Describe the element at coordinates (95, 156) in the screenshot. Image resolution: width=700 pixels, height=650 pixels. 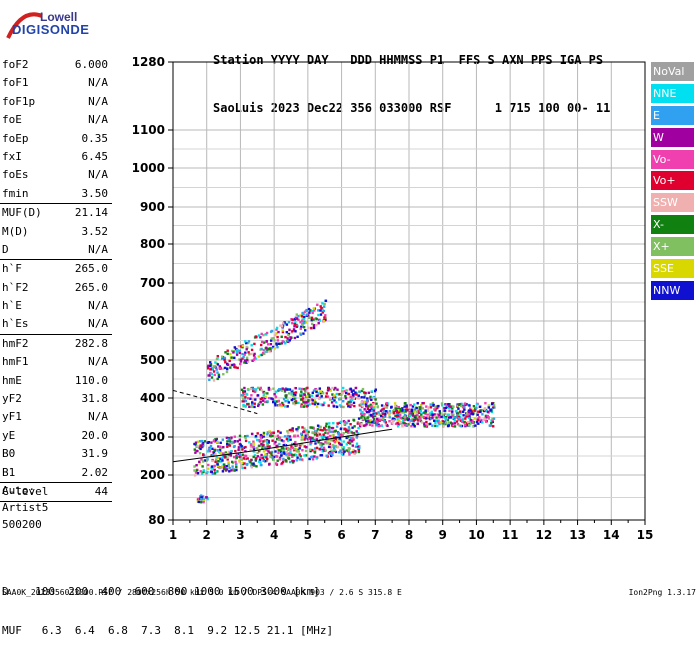
I see `param-value: 6.45` at that location.